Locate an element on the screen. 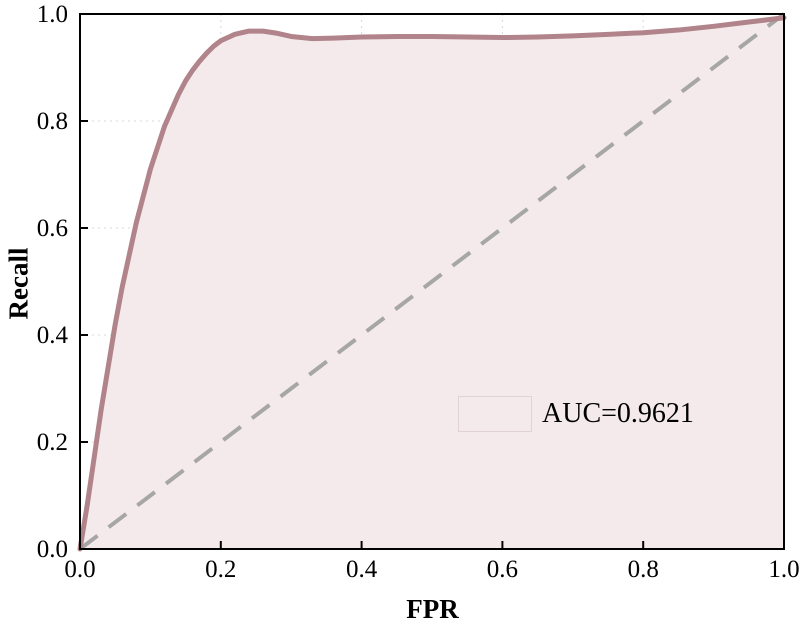 This screenshot has width=804, height=630. legend-auc-swatch is located at coordinates (495, 414).